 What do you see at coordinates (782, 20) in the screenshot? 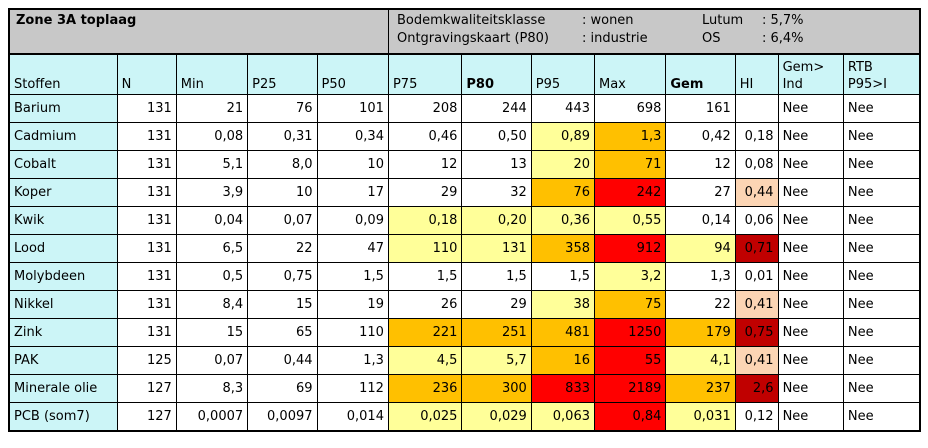
I see `info-value: : 5,7%` at bounding box center [782, 20].